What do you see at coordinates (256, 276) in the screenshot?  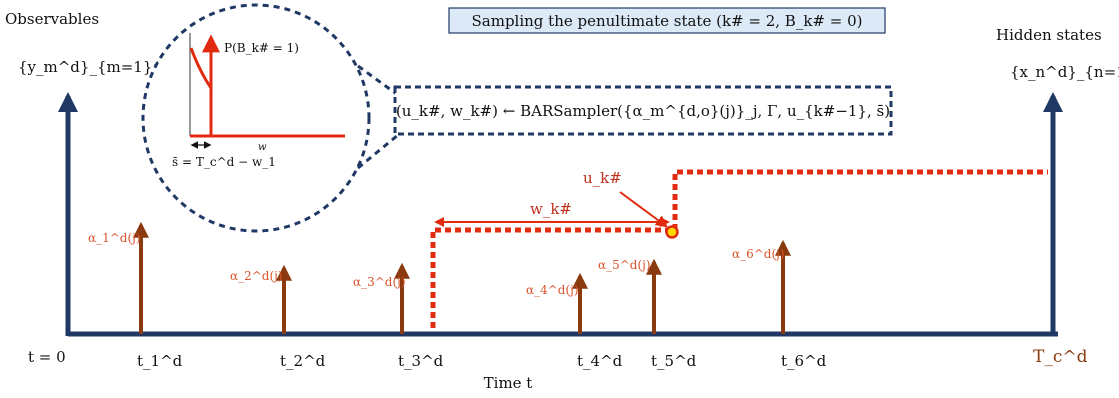 I see `alpha-label-2: α_2^d(j)` at bounding box center [256, 276].